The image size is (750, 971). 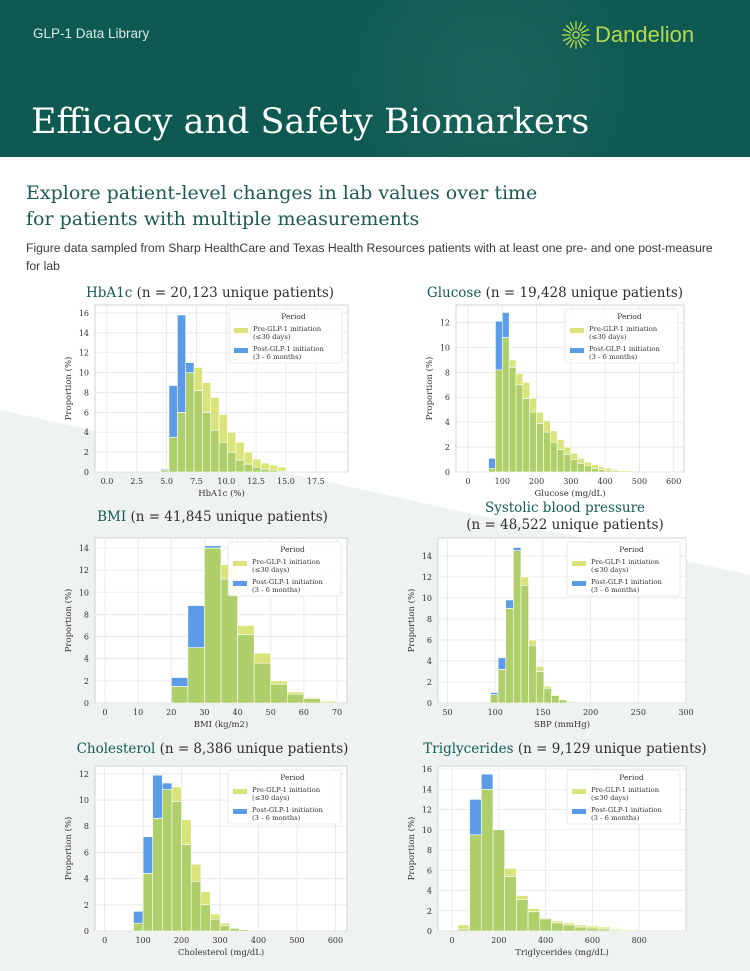 I want to click on chart-title-glucose: Glucose (n = 19,428 unique patients), so click(x=555, y=293).